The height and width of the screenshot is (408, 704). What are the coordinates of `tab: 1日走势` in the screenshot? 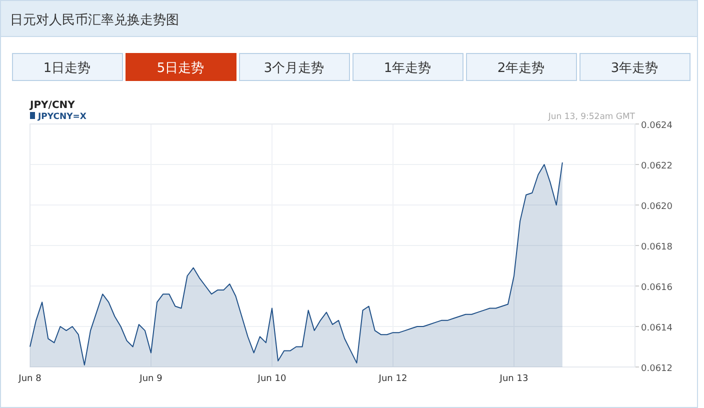 It's located at (67, 67).